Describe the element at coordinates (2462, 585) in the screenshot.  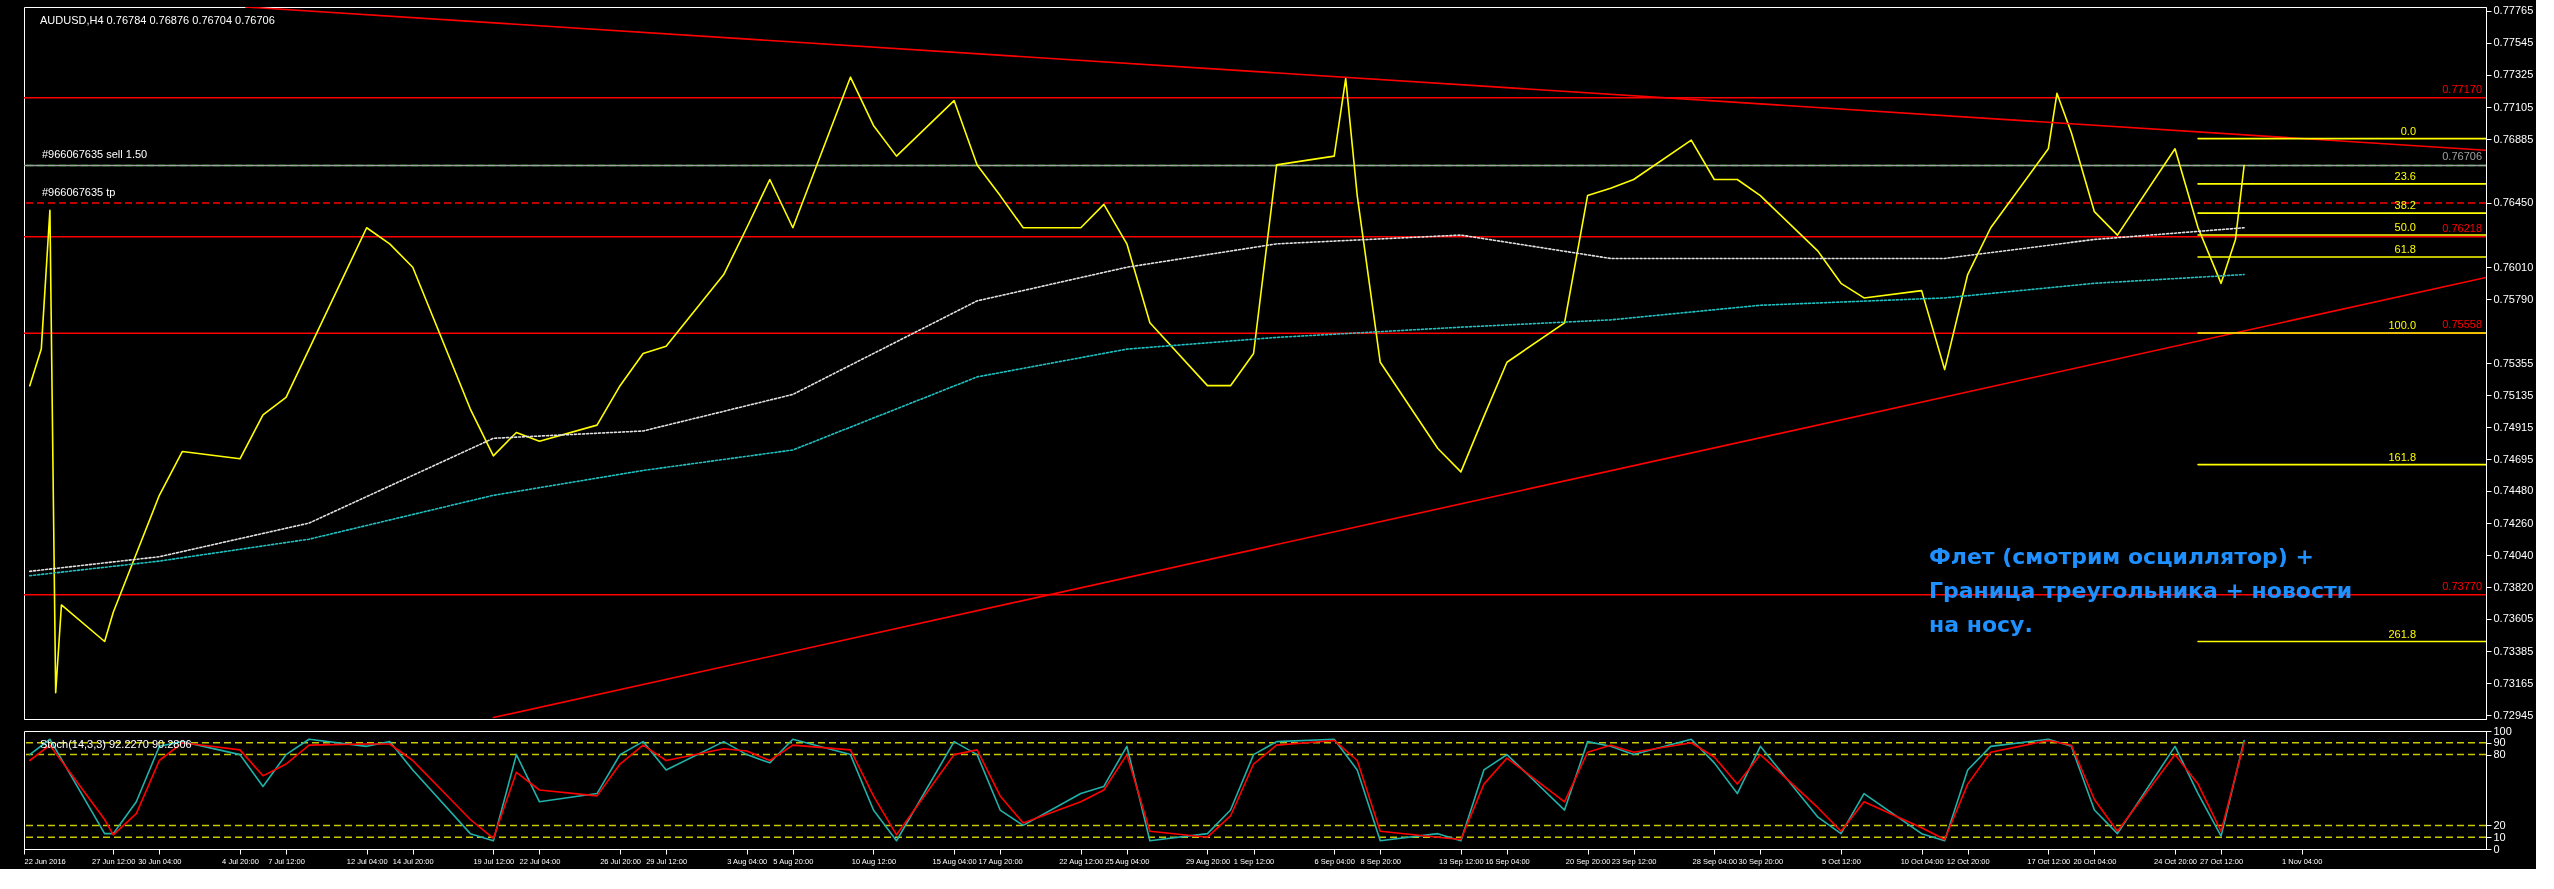
I see `ref-line-label: 0.73770` at that location.